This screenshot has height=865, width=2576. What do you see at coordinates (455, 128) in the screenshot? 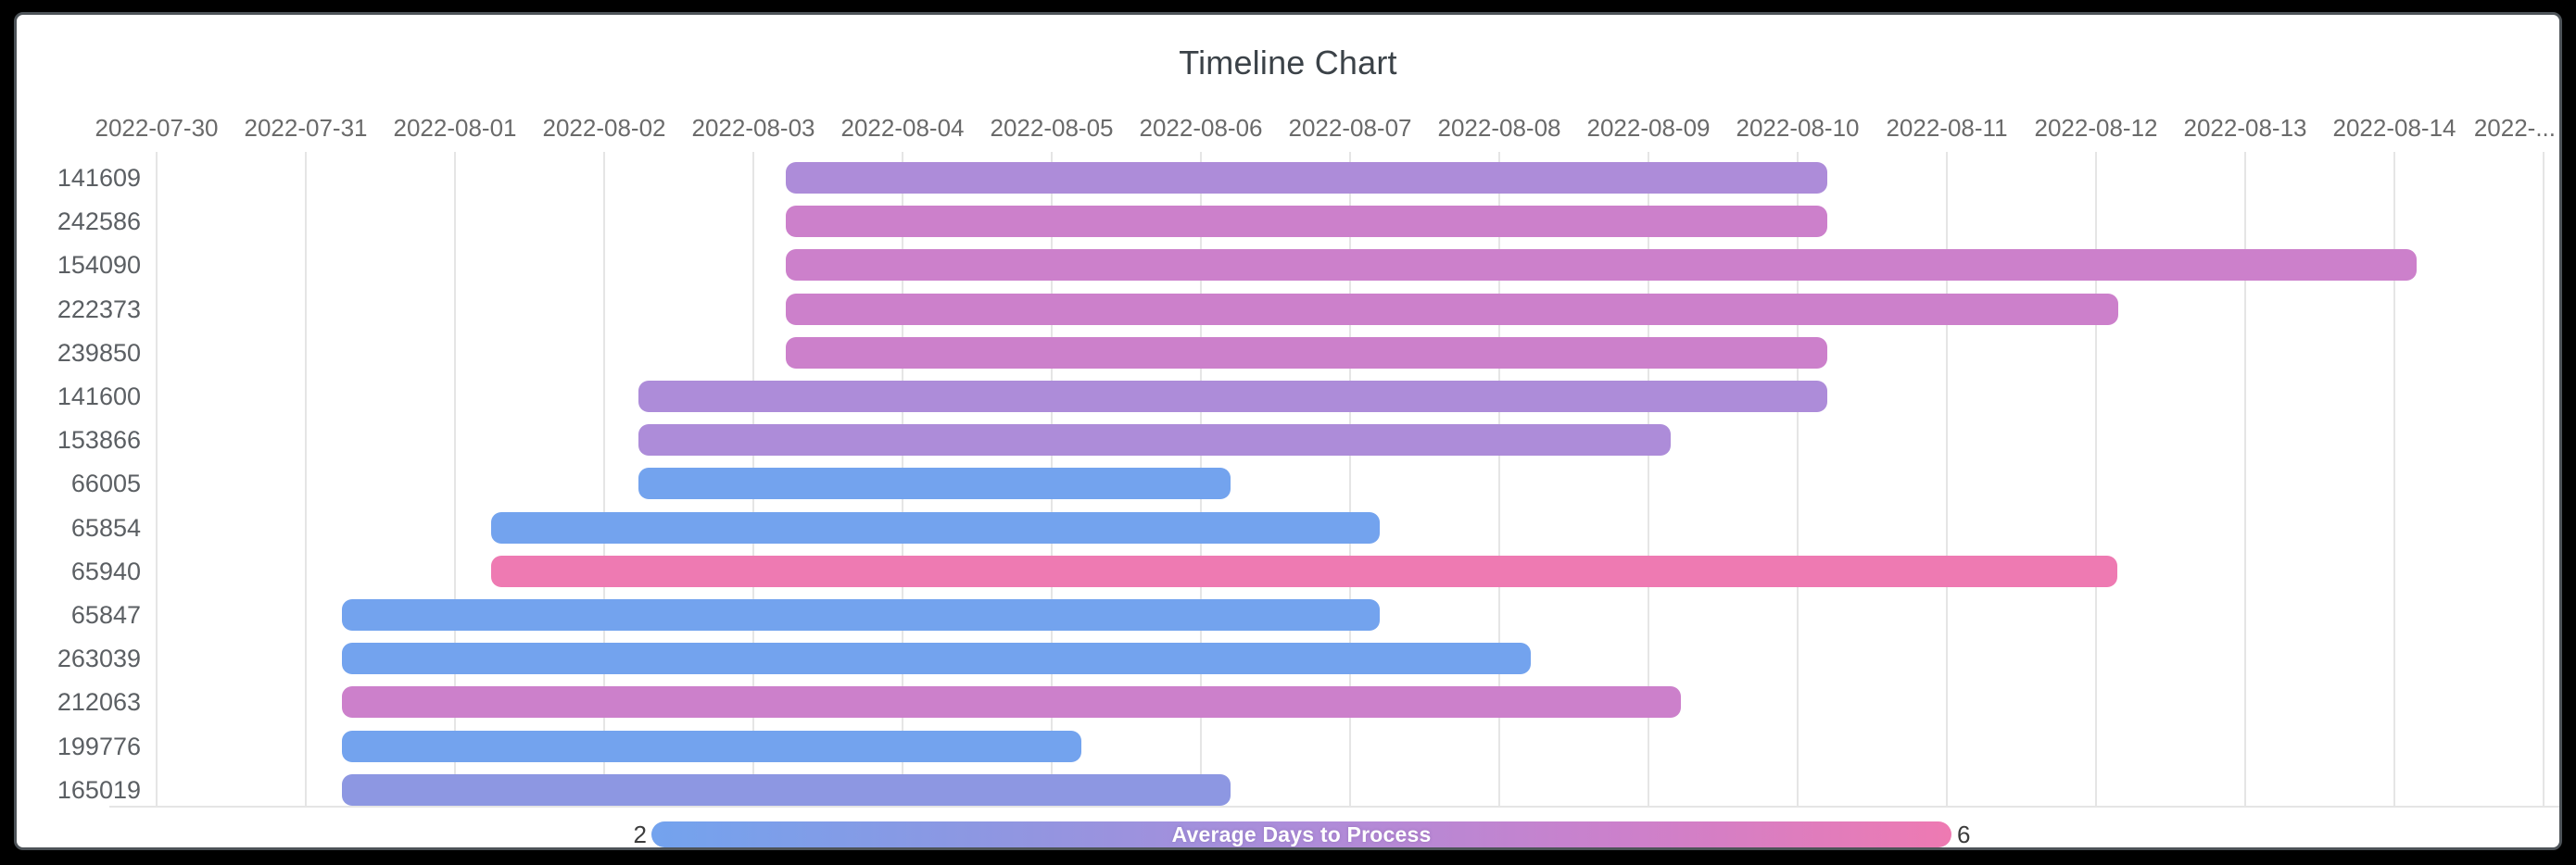
I see `x-tick-label: 2022-08-01` at bounding box center [455, 128].